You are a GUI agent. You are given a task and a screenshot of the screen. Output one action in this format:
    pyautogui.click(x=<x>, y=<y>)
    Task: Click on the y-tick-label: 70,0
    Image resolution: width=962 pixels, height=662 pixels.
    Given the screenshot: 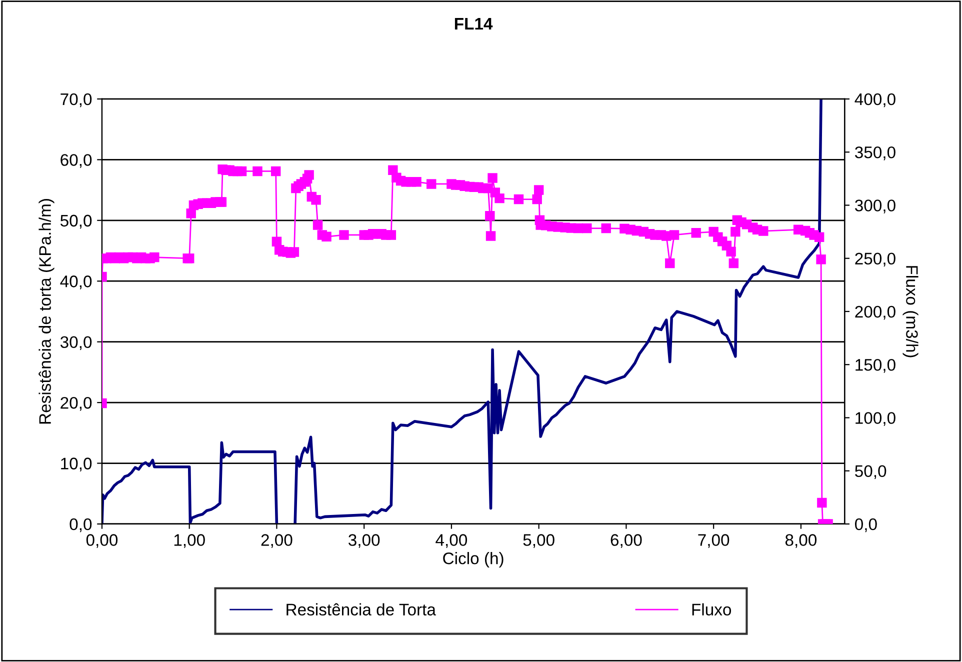 What is the action you would take?
    pyautogui.click(x=76, y=100)
    